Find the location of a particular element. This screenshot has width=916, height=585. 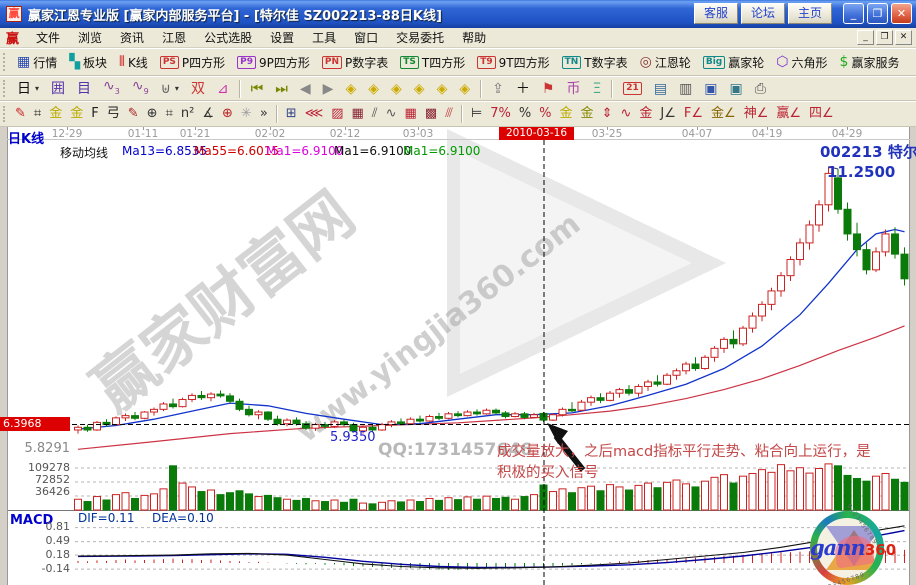

double-k-button: 双 is located at coordinates (198, 89).